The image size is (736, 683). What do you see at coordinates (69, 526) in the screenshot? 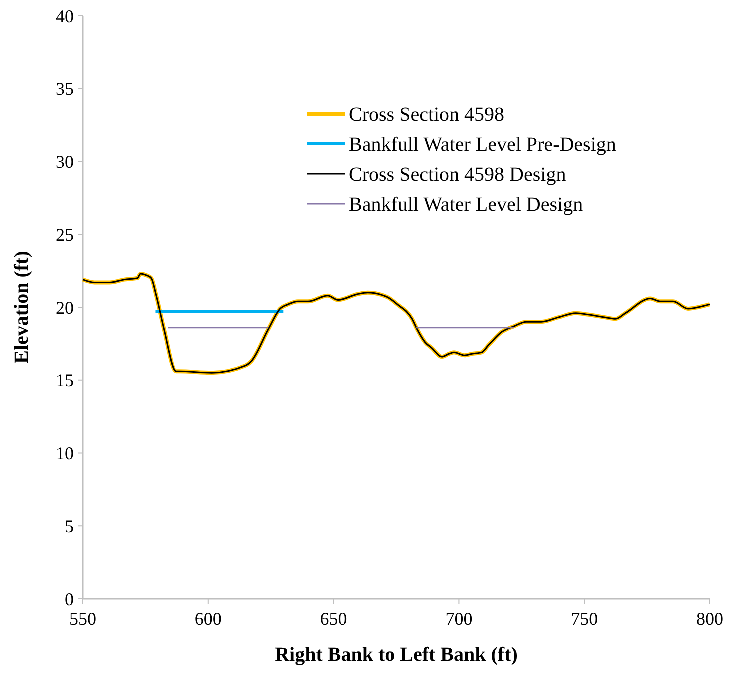
I see `y-tick-label: 5` at bounding box center [69, 526].